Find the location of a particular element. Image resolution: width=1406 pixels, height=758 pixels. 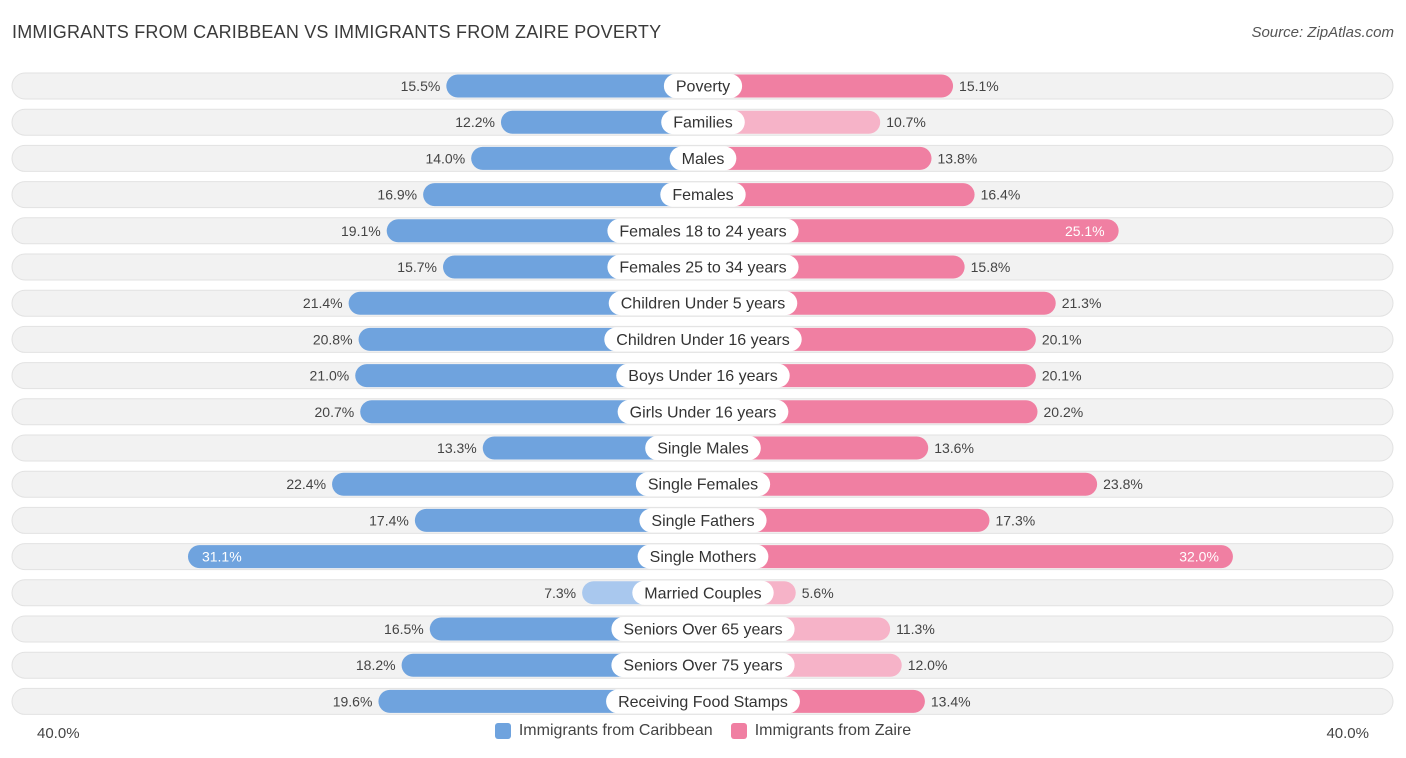

category-label: Children Under 16 years is located at coordinates (702, 340).